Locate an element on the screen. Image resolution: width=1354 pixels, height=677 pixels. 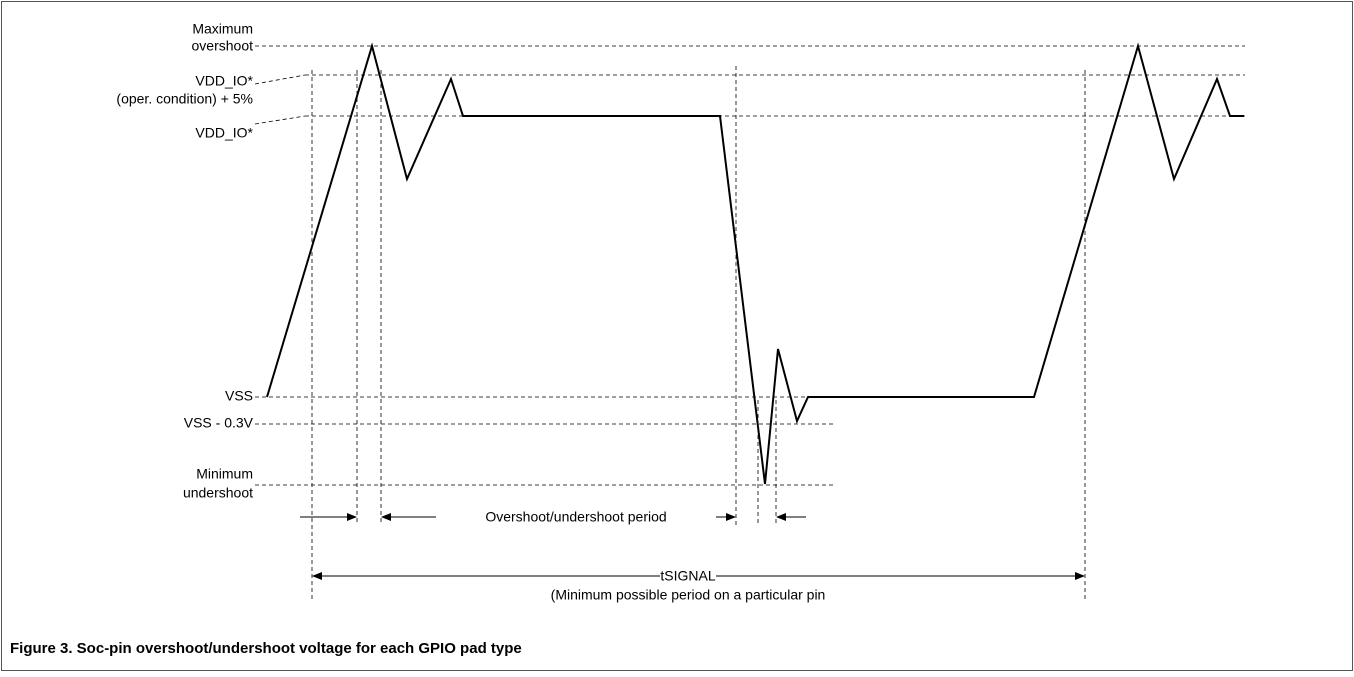
label: (oper. condition) + 5% is located at coordinates (184, 99).